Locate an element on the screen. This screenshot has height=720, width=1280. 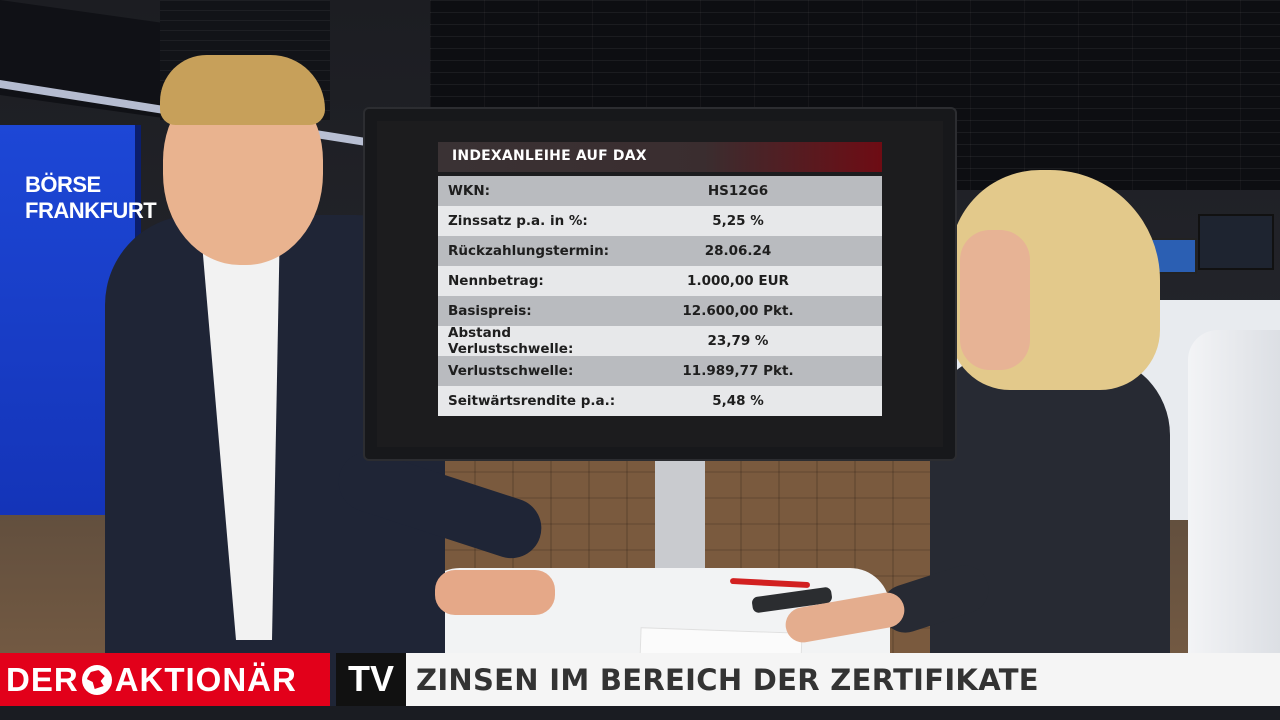
row-value: 11.989,77 Pkt. is located at coordinates (738, 371).